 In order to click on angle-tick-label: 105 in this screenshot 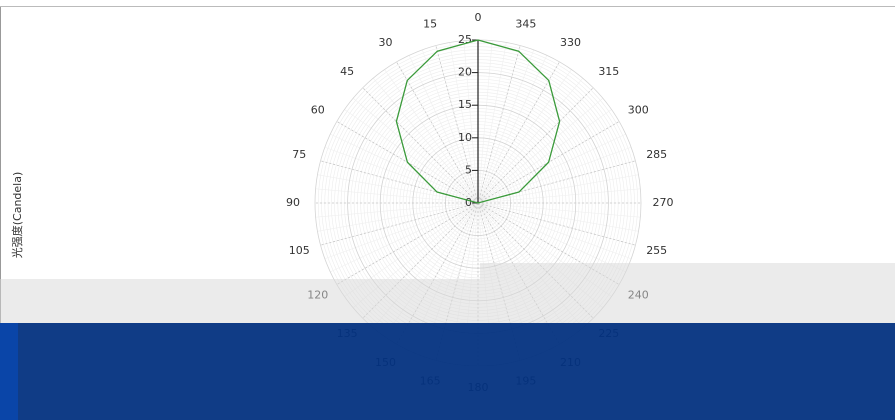, I will do `click(299, 250)`.